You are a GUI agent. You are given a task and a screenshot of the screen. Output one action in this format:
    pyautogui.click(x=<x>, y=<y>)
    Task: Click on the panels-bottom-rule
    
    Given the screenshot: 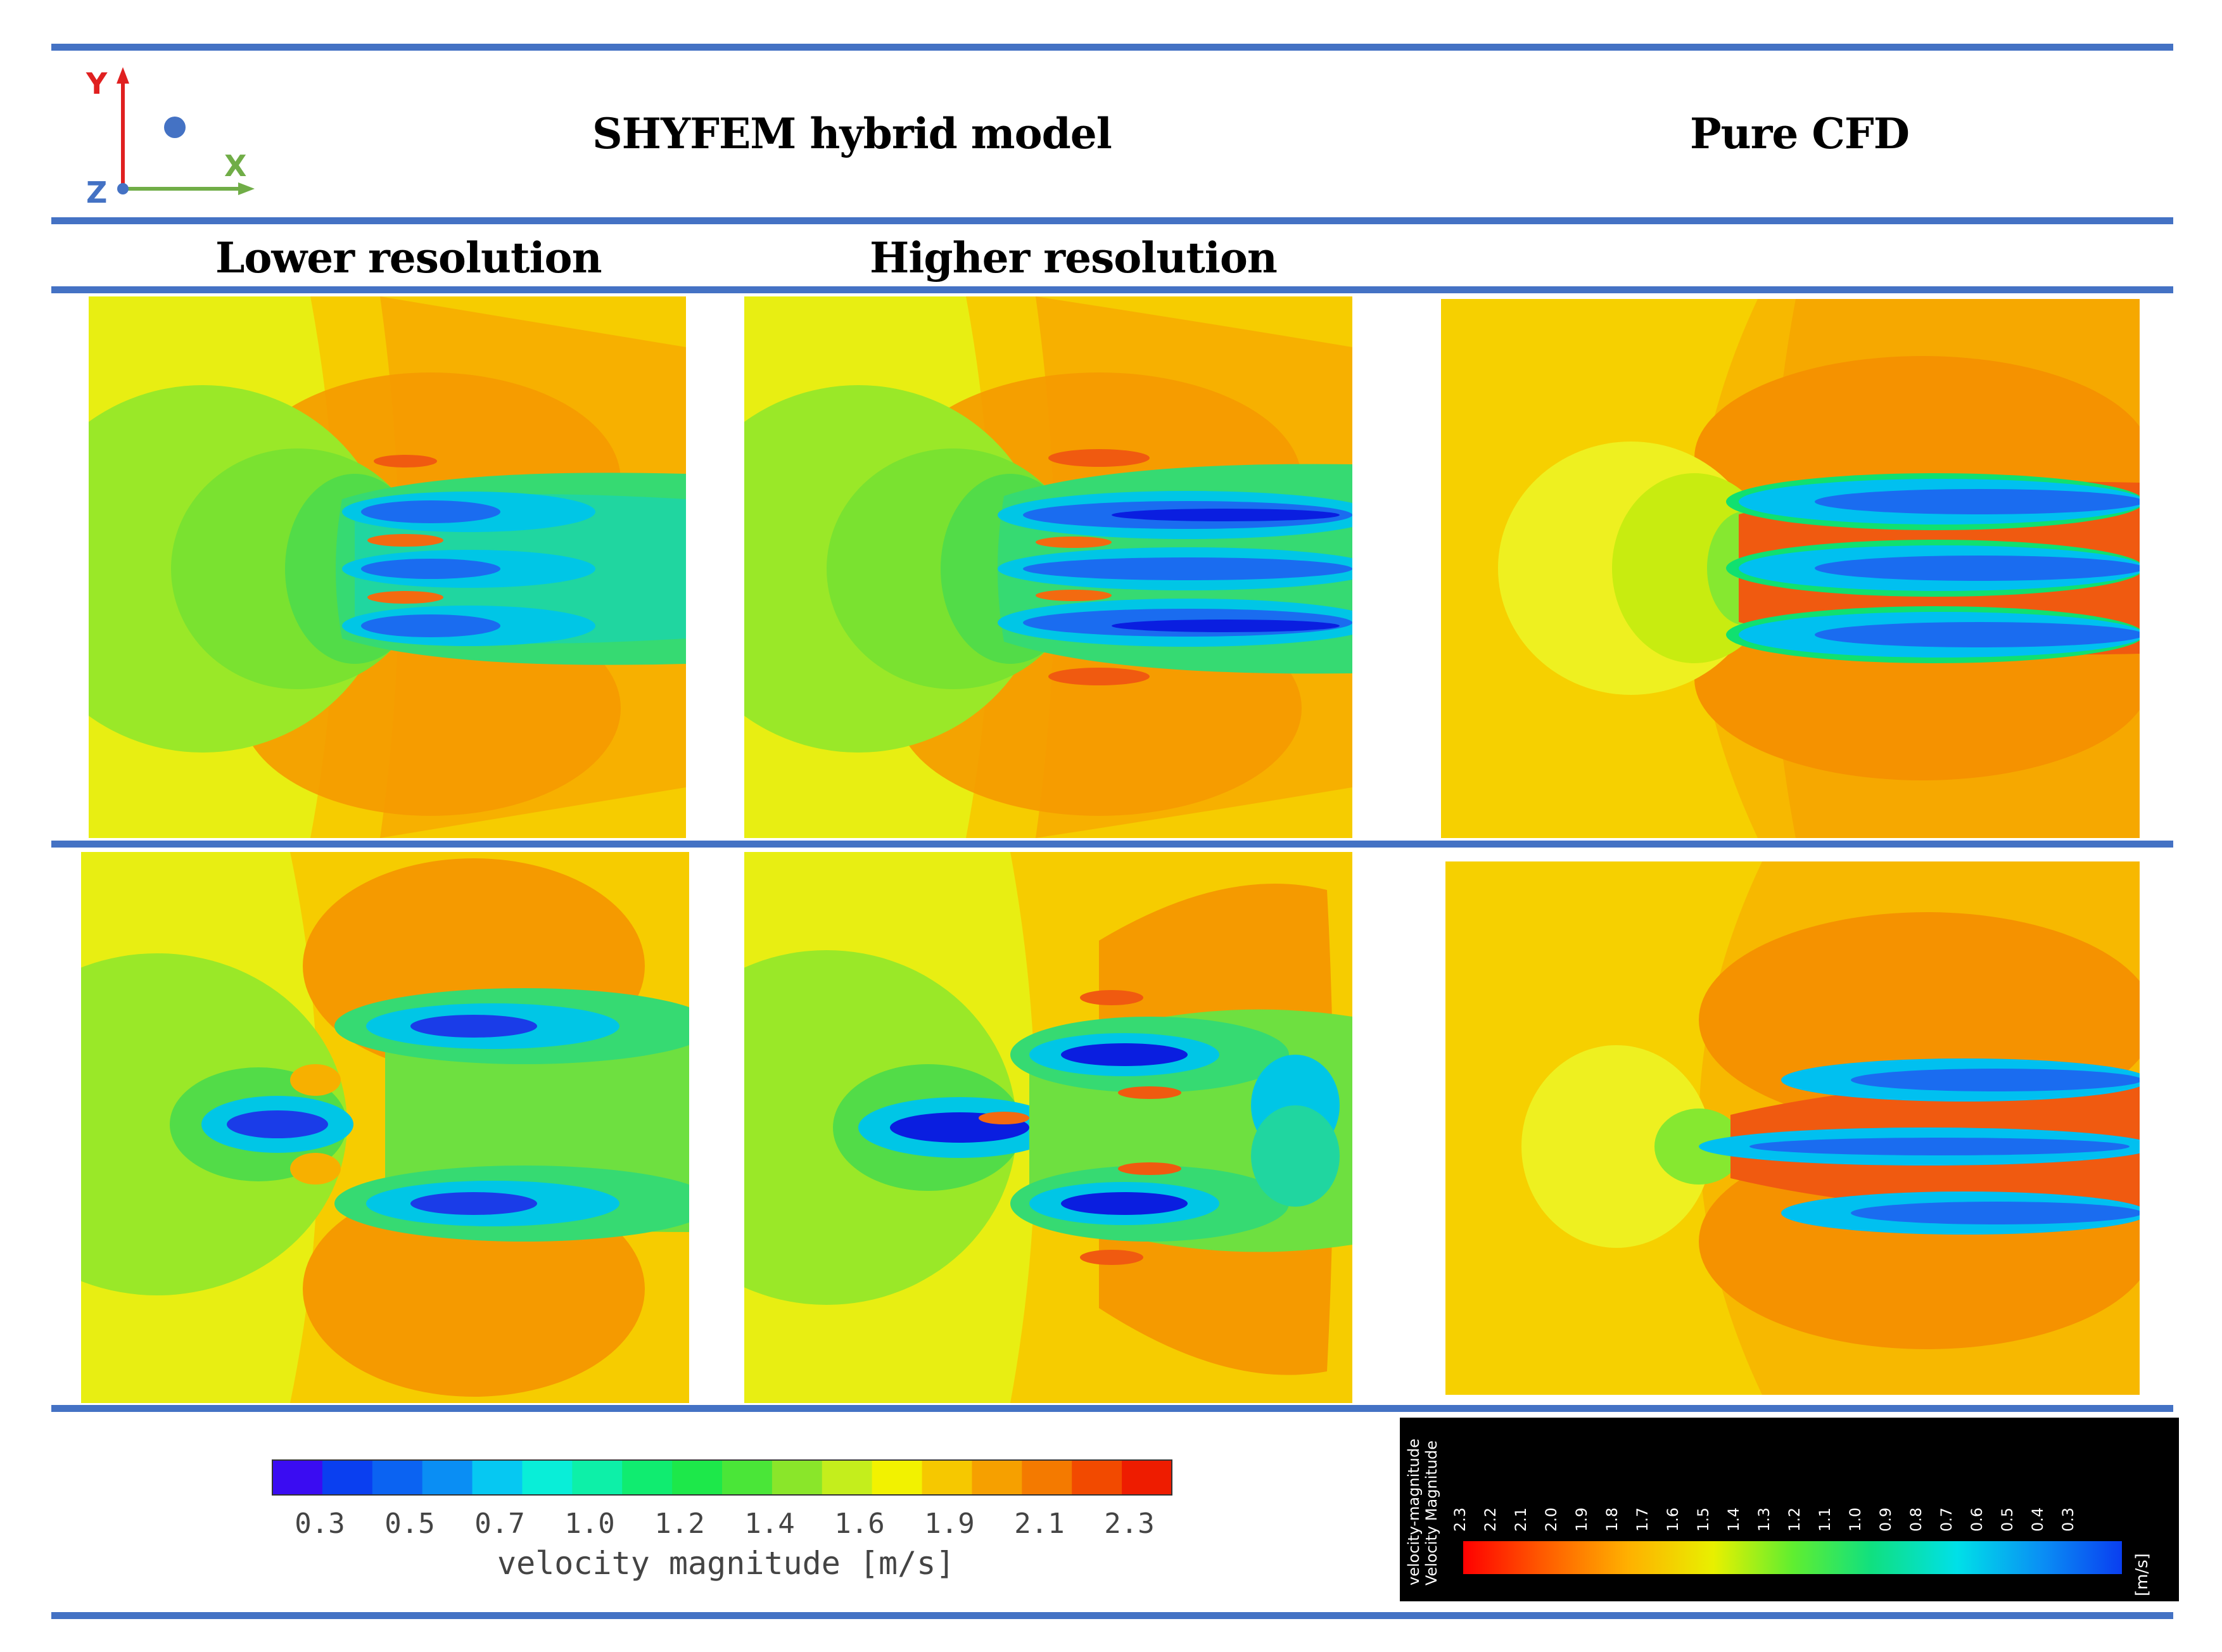 What is the action you would take?
    pyautogui.click(x=1112, y=1408)
    